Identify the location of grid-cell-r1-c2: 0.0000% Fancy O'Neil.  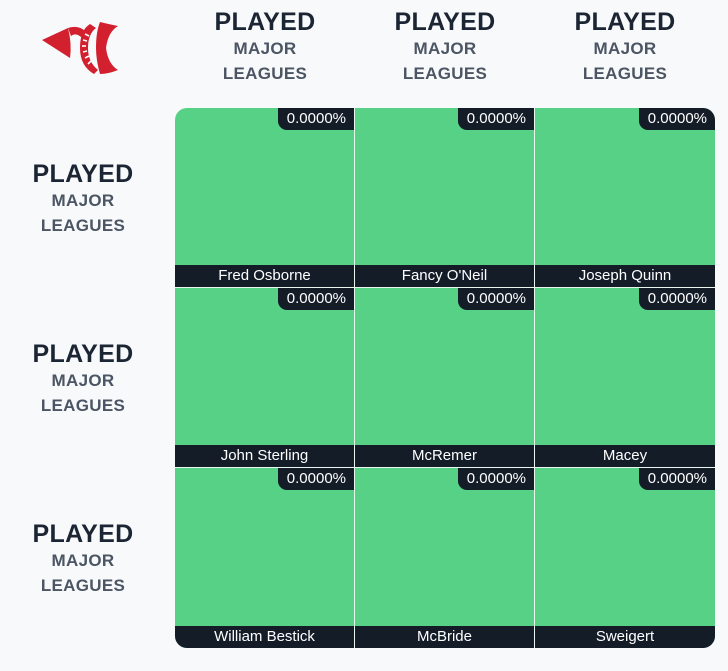
(445, 198).